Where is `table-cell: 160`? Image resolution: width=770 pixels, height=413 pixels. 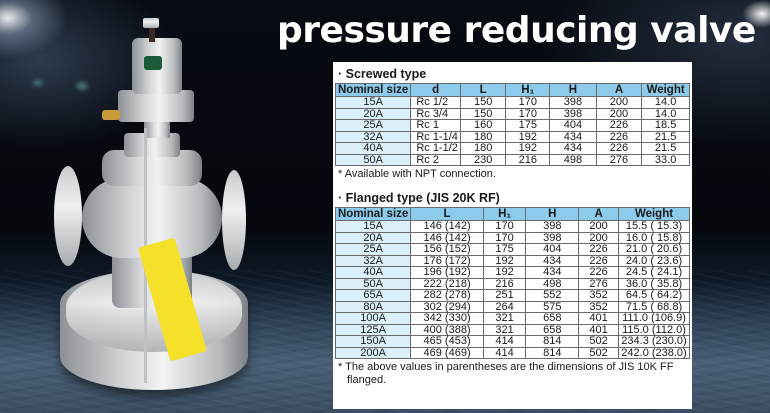
table-cell: 160 is located at coordinates (483, 125).